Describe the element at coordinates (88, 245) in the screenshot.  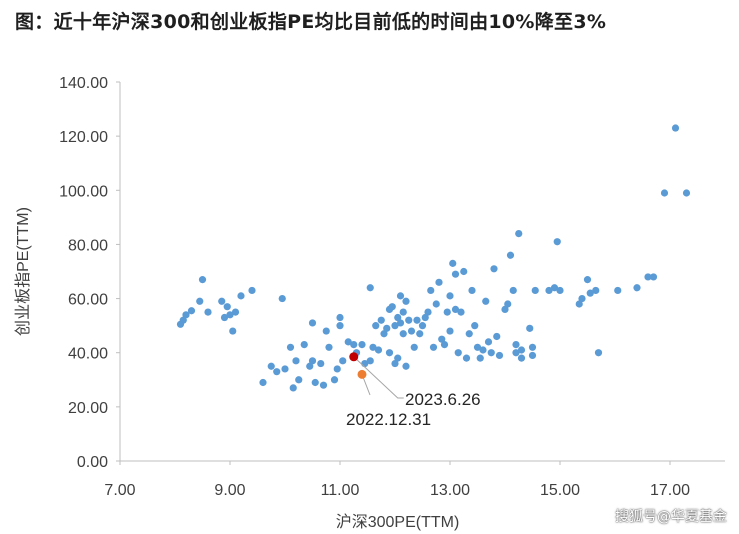
I see `y-tick-label: 80.00` at that location.